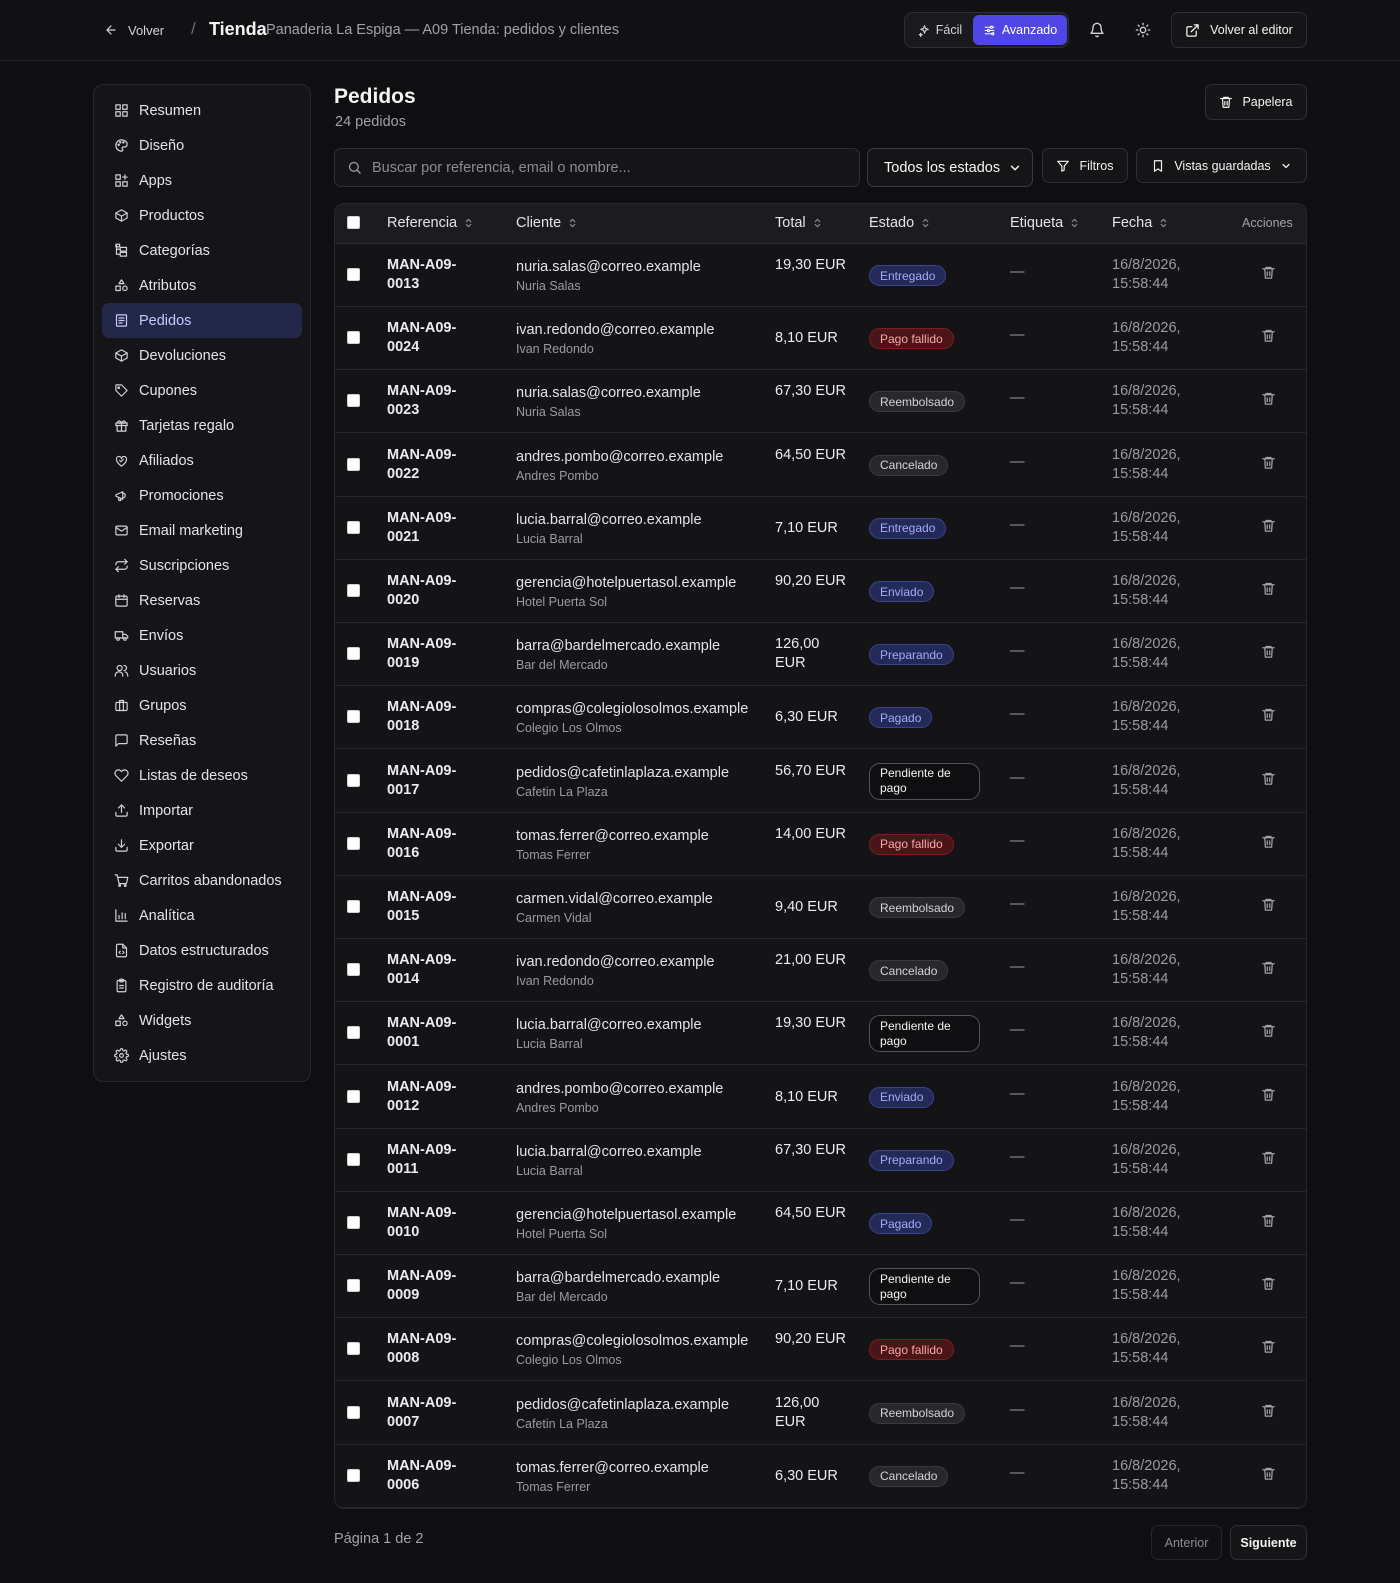  Describe the element at coordinates (1143, 30) in the screenshot. I see `theme-toggle-button` at that location.